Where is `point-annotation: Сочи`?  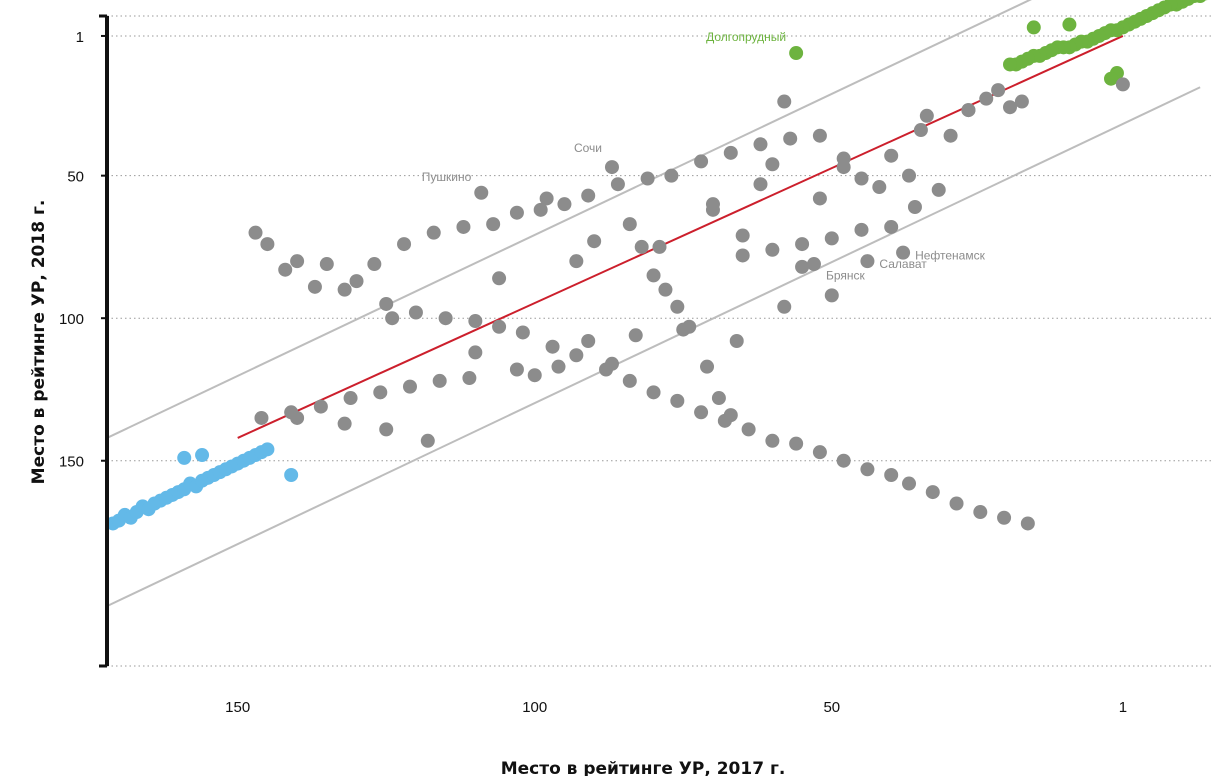 point-annotation: Сочи is located at coordinates (588, 148).